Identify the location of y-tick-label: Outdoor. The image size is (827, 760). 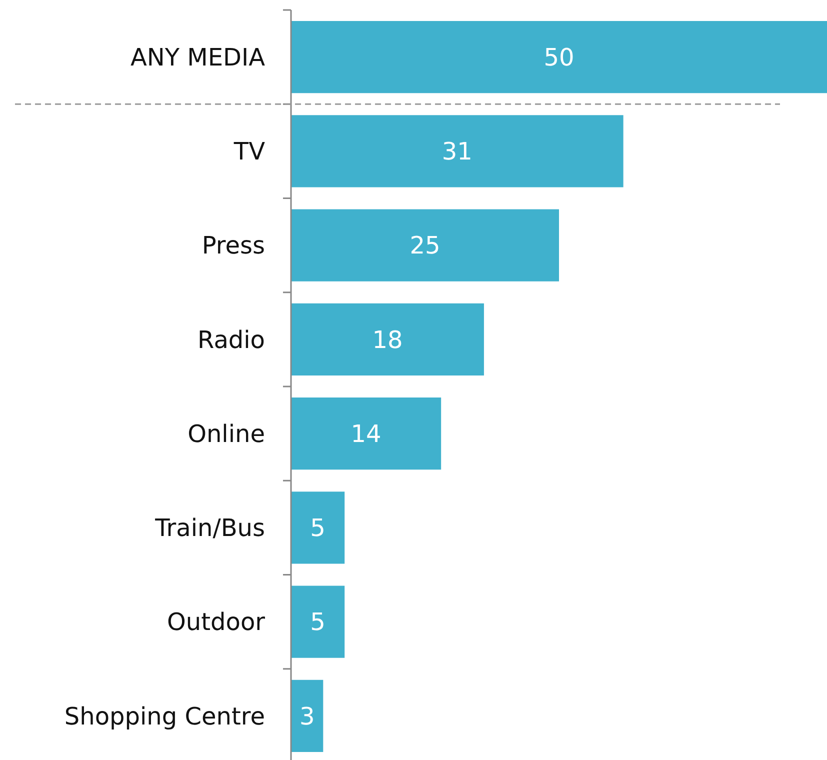
(216, 622).